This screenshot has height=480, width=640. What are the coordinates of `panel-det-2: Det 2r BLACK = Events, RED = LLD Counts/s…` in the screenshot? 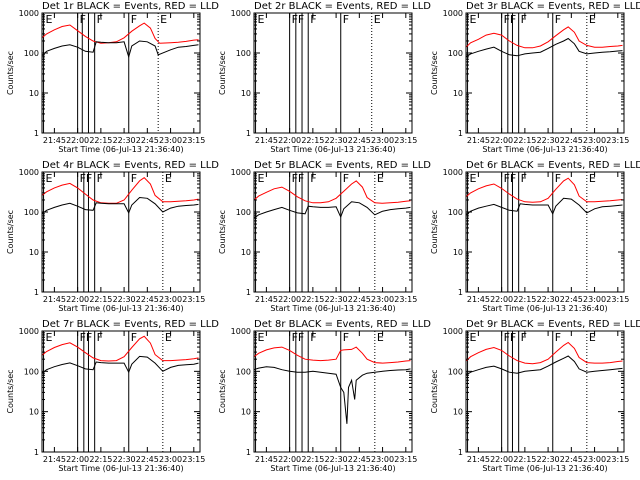 It's located at (324, 77).